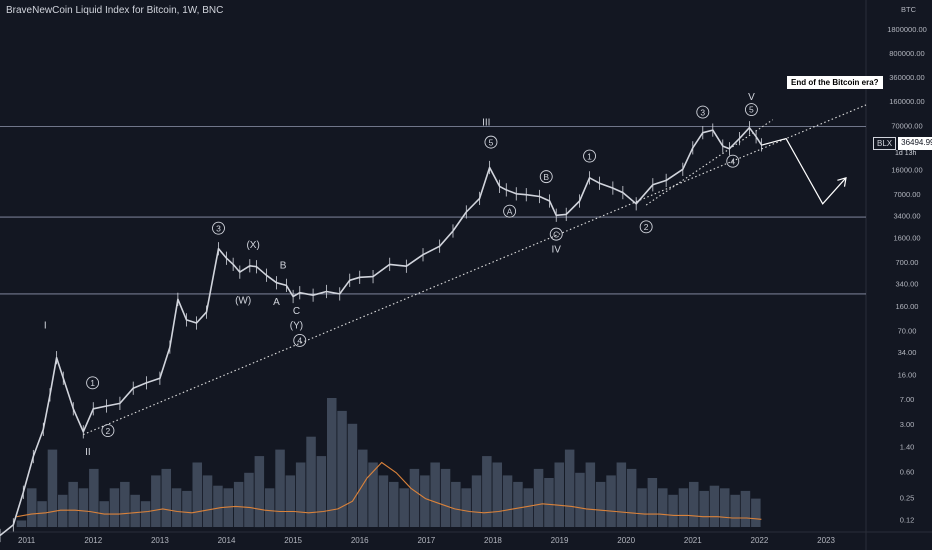 The width and height of the screenshot is (932, 550). I want to click on x-tick-label: 2023, so click(826, 540).